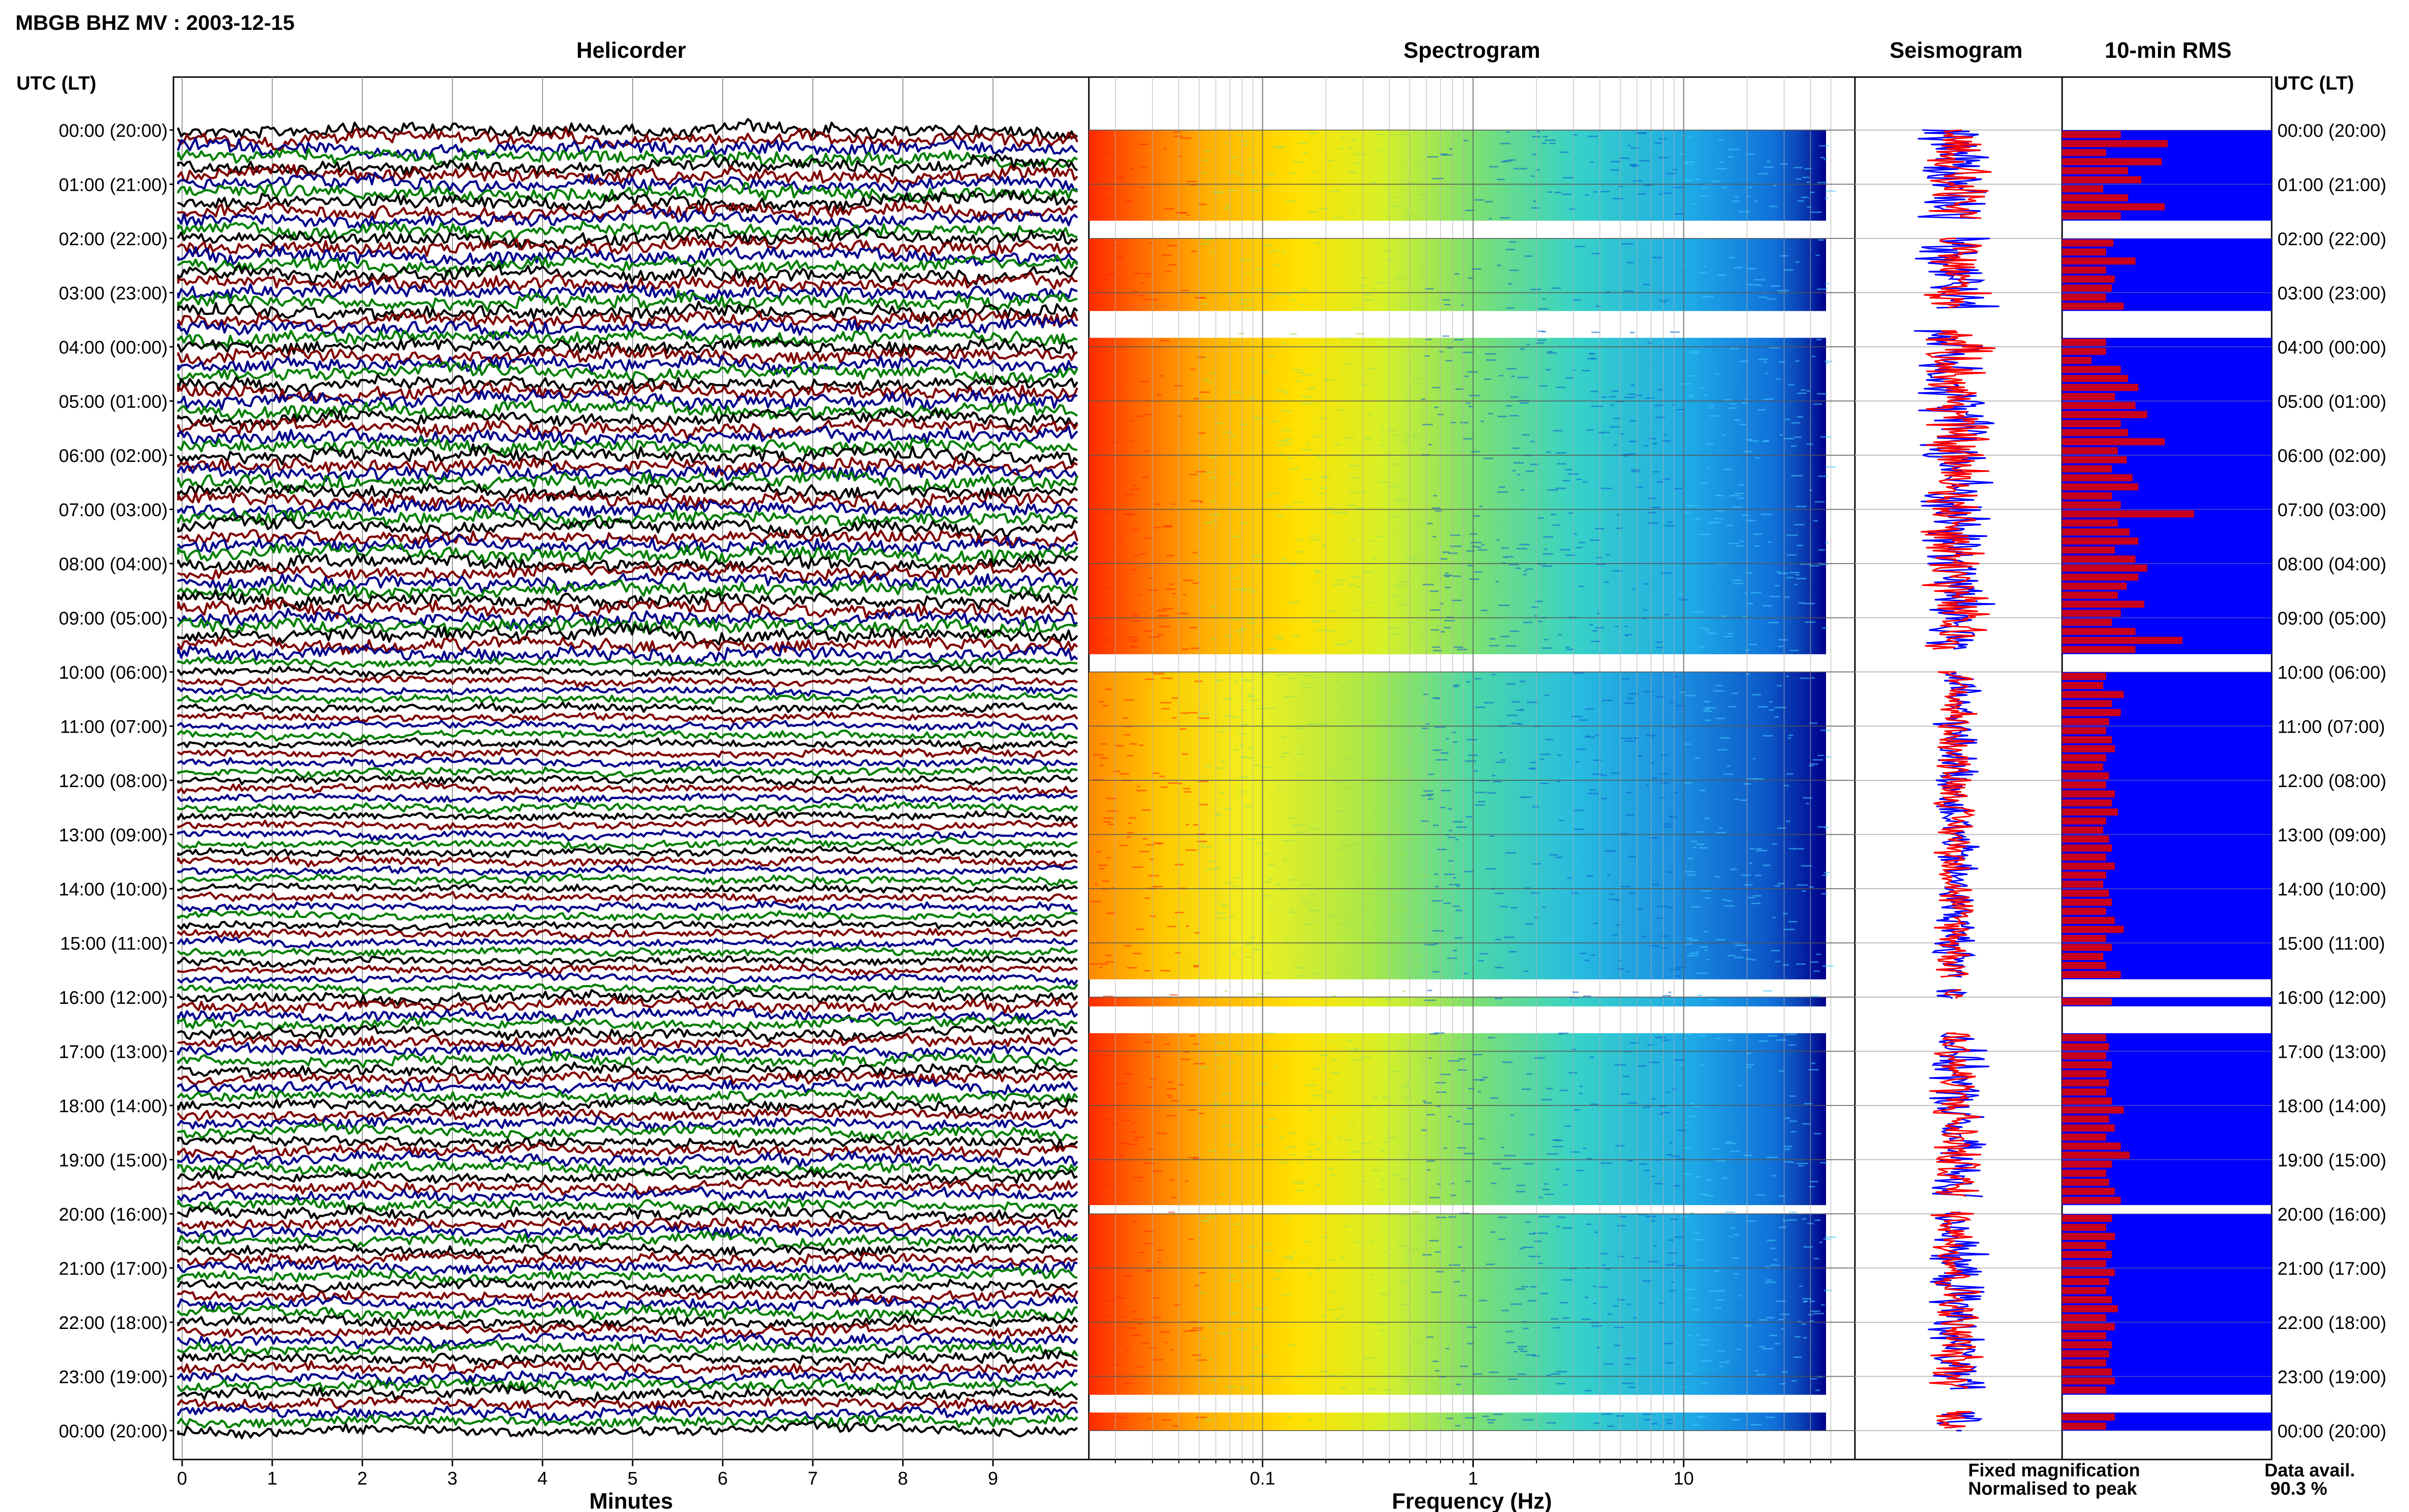 This screenshot has width=2409, height=1512. Describe the element at coordinates (113, 1269) in the screenshot. I see `hour-label-left: 21:00 (17:00)` at that location.